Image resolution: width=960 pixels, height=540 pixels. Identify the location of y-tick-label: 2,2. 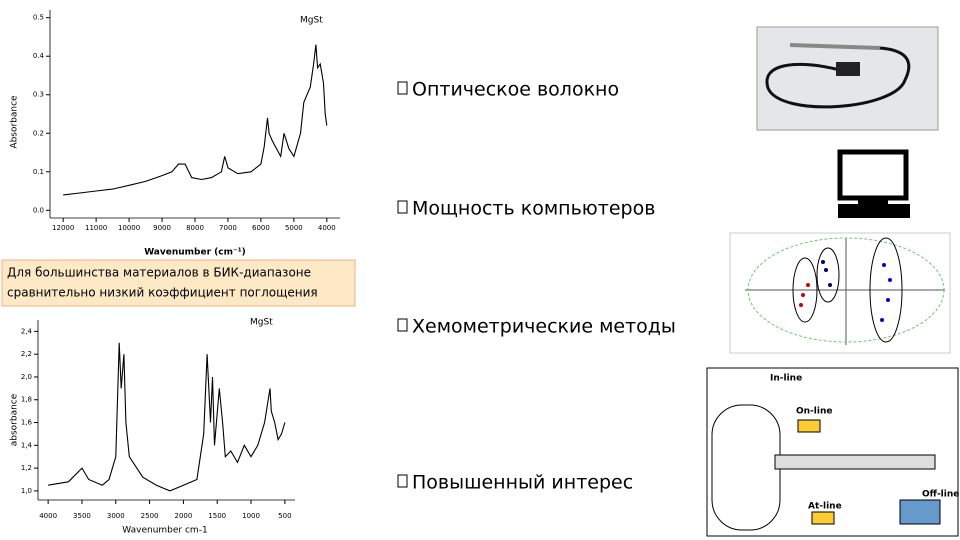
(26, 354).